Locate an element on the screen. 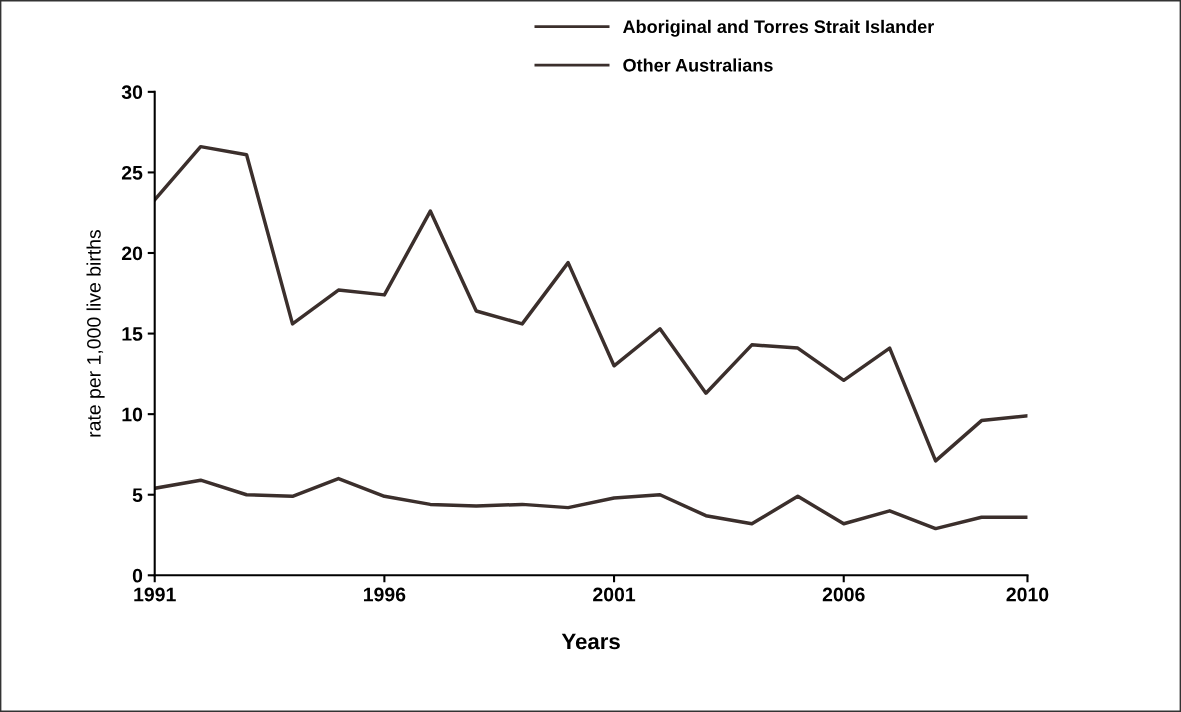 The image size is (1181, 712). x-axis-title: Years is located at coordinates (590, 641).